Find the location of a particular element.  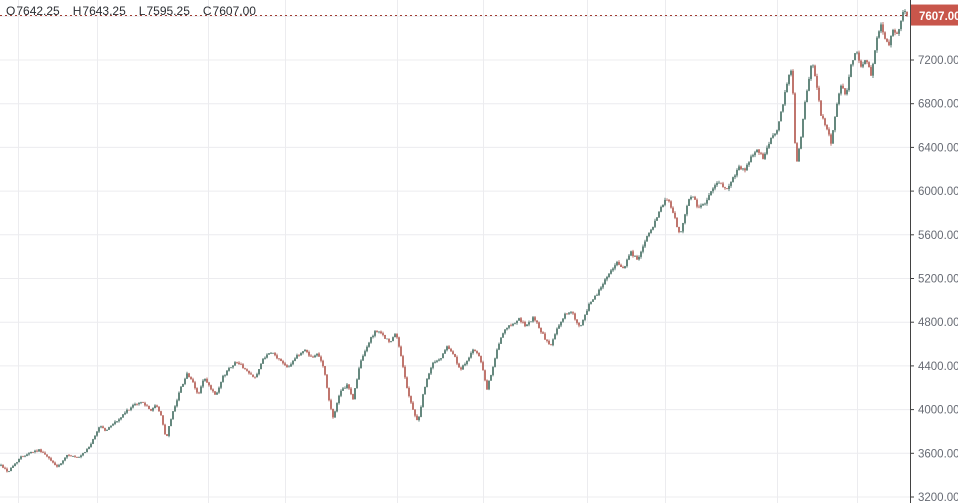

axis-tick-label: 7200.00 is located at coordinates (938, 61).